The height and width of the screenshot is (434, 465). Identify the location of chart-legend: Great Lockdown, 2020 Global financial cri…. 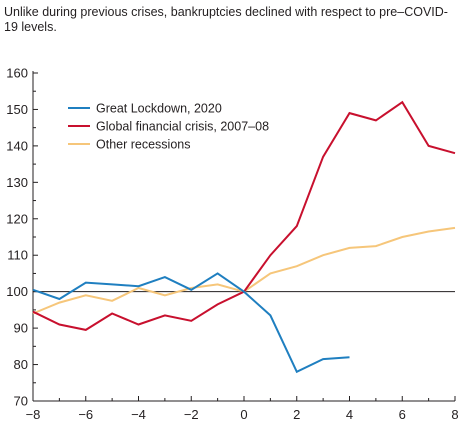
(168, 127).